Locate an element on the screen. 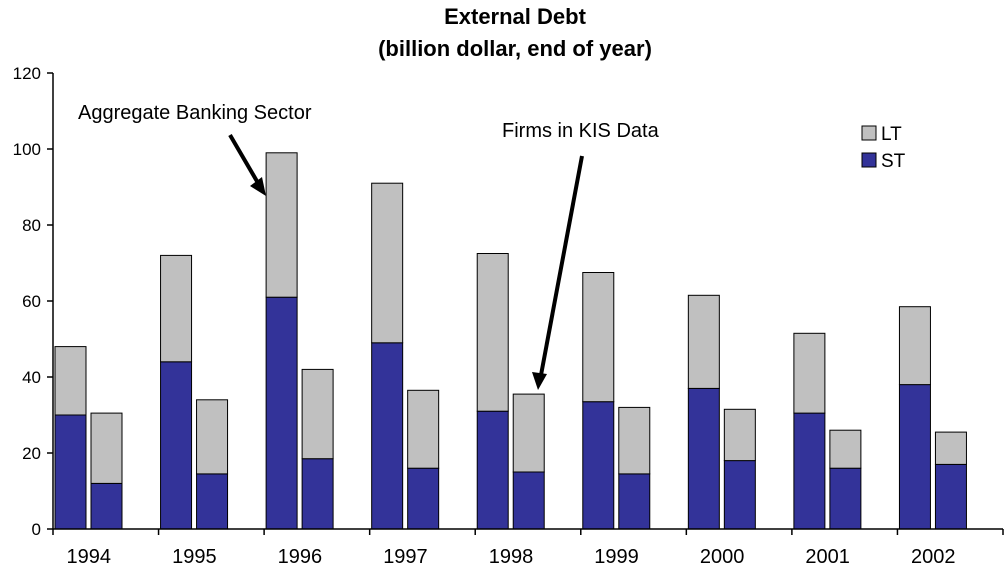 The width and height of the screenshot is (1005, 572). legend-swatch-lt is located at coordinates (869, 133).